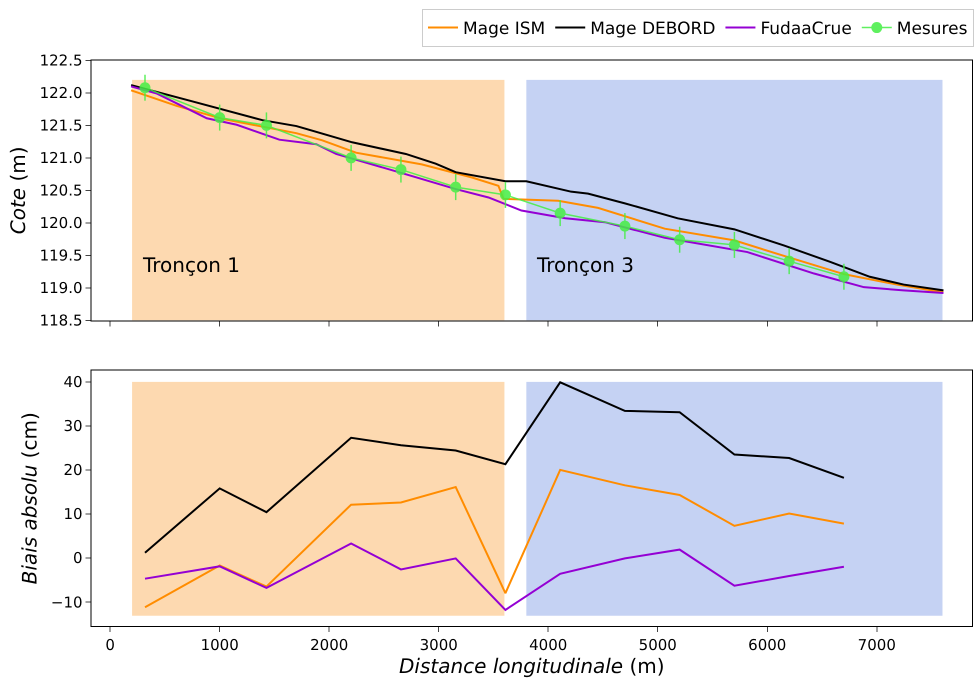 Image resolution: width=976 pixels, height=686 pixels. Describe the element at coordinates (806, 29) in the screenshot. I see `legend-label: FudaaCrue` at that location.